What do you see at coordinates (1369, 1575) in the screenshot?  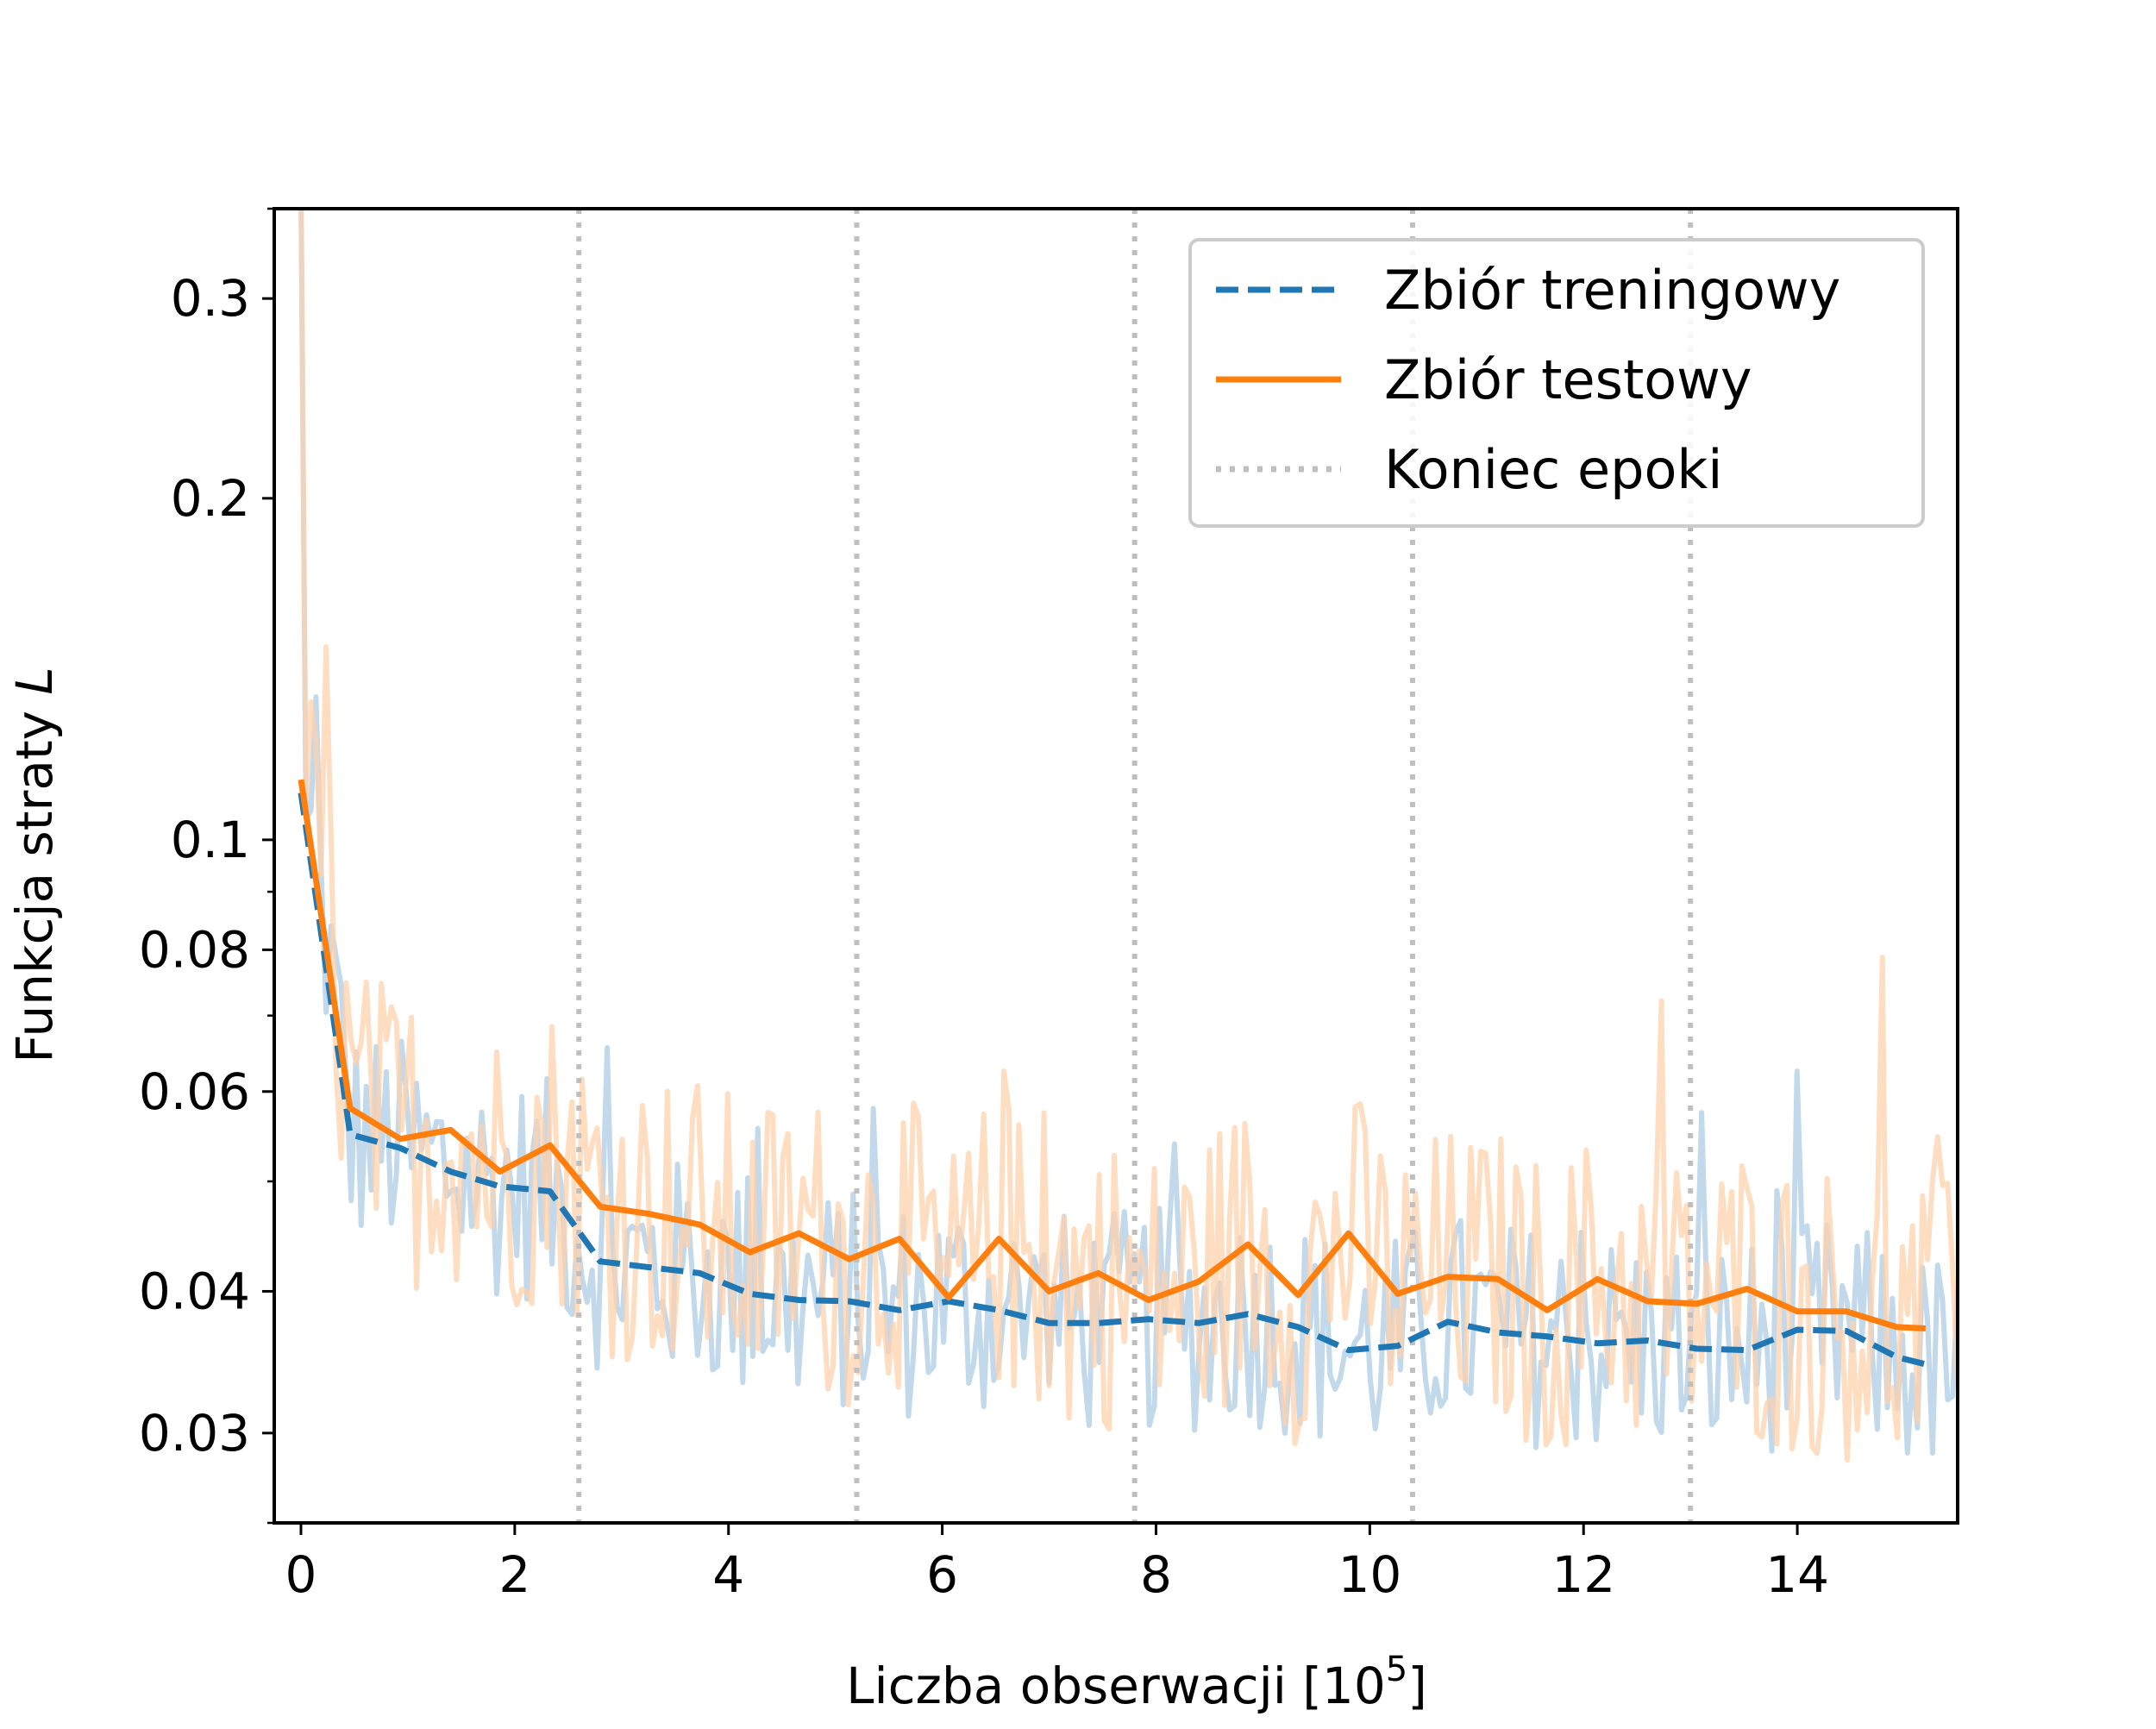 I see `x-tick-label: 10` at bounding box center [1369, 1575].